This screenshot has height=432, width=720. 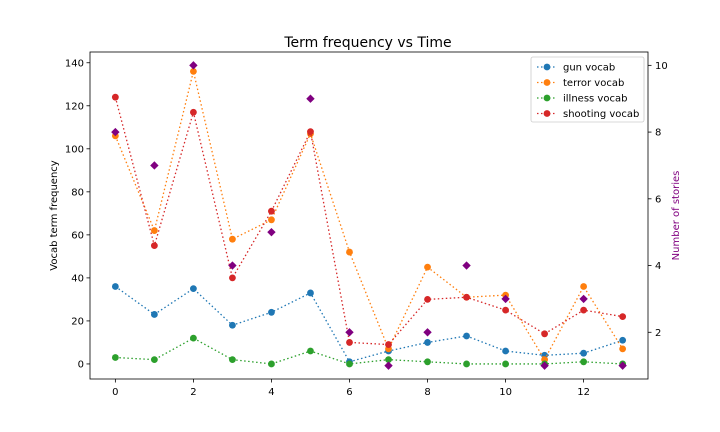 I want to click on x-tick-label: 12, so click(x=583, y=392).